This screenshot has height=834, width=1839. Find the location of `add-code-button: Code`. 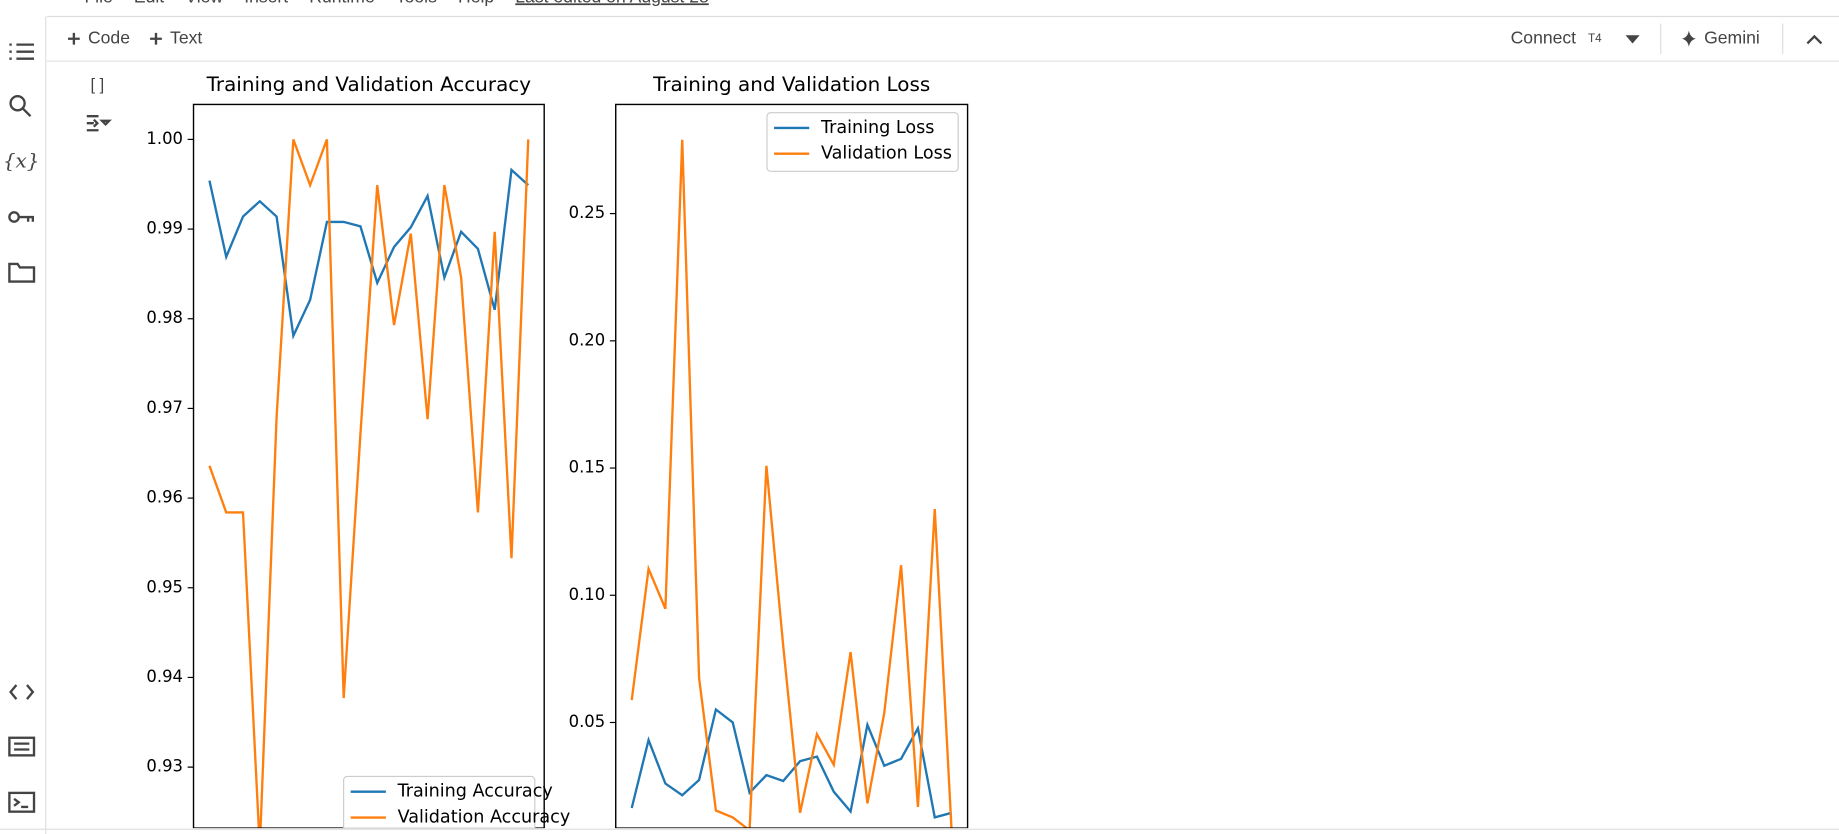

add-code-button: Code is located at coordinates (99, 37).